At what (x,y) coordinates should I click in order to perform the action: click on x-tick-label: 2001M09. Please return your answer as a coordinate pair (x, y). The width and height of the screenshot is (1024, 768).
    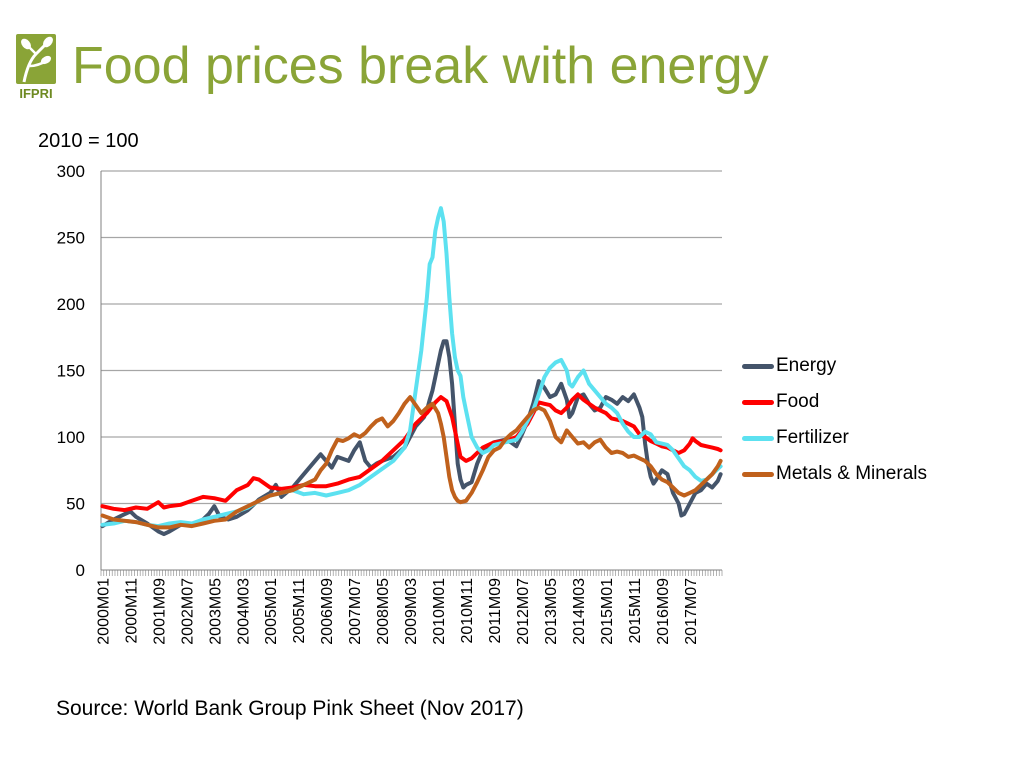
    Looking at the image, I should click on (159, 611).